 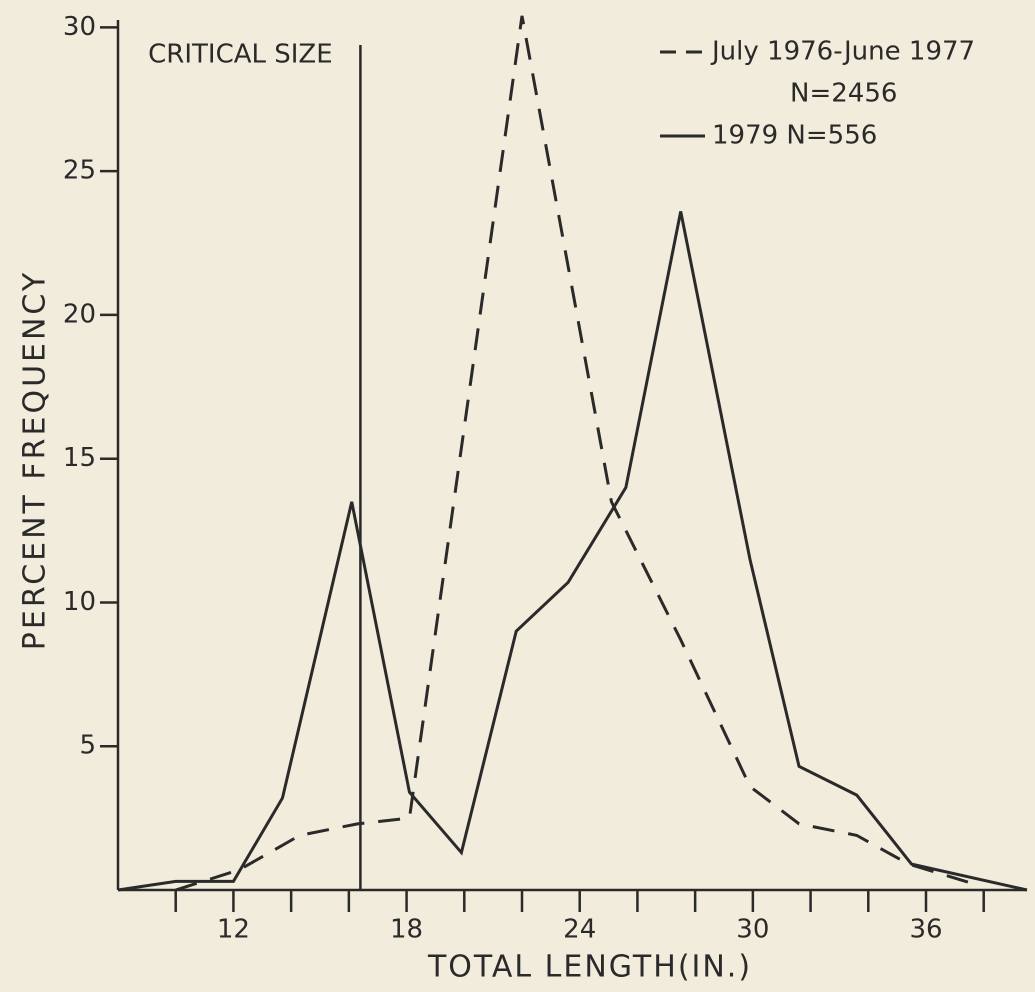 I want to click on annotation: CRITICAL SIZE, so click(x=240, y=55).